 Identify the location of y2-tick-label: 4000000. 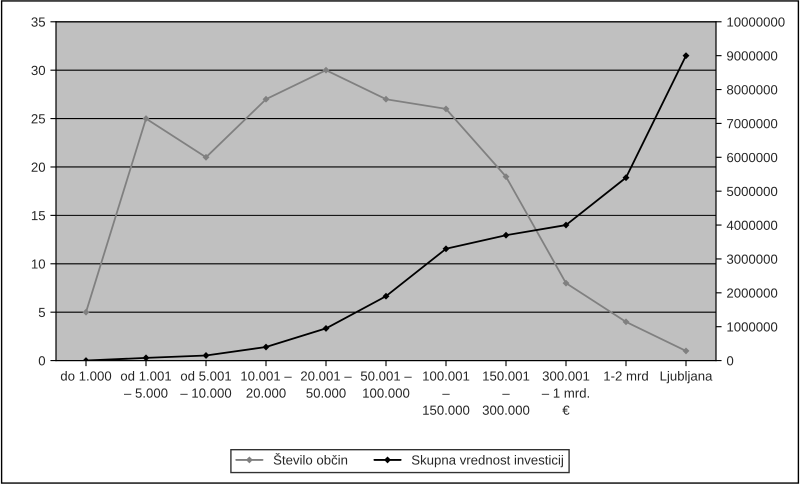
(752, 225).